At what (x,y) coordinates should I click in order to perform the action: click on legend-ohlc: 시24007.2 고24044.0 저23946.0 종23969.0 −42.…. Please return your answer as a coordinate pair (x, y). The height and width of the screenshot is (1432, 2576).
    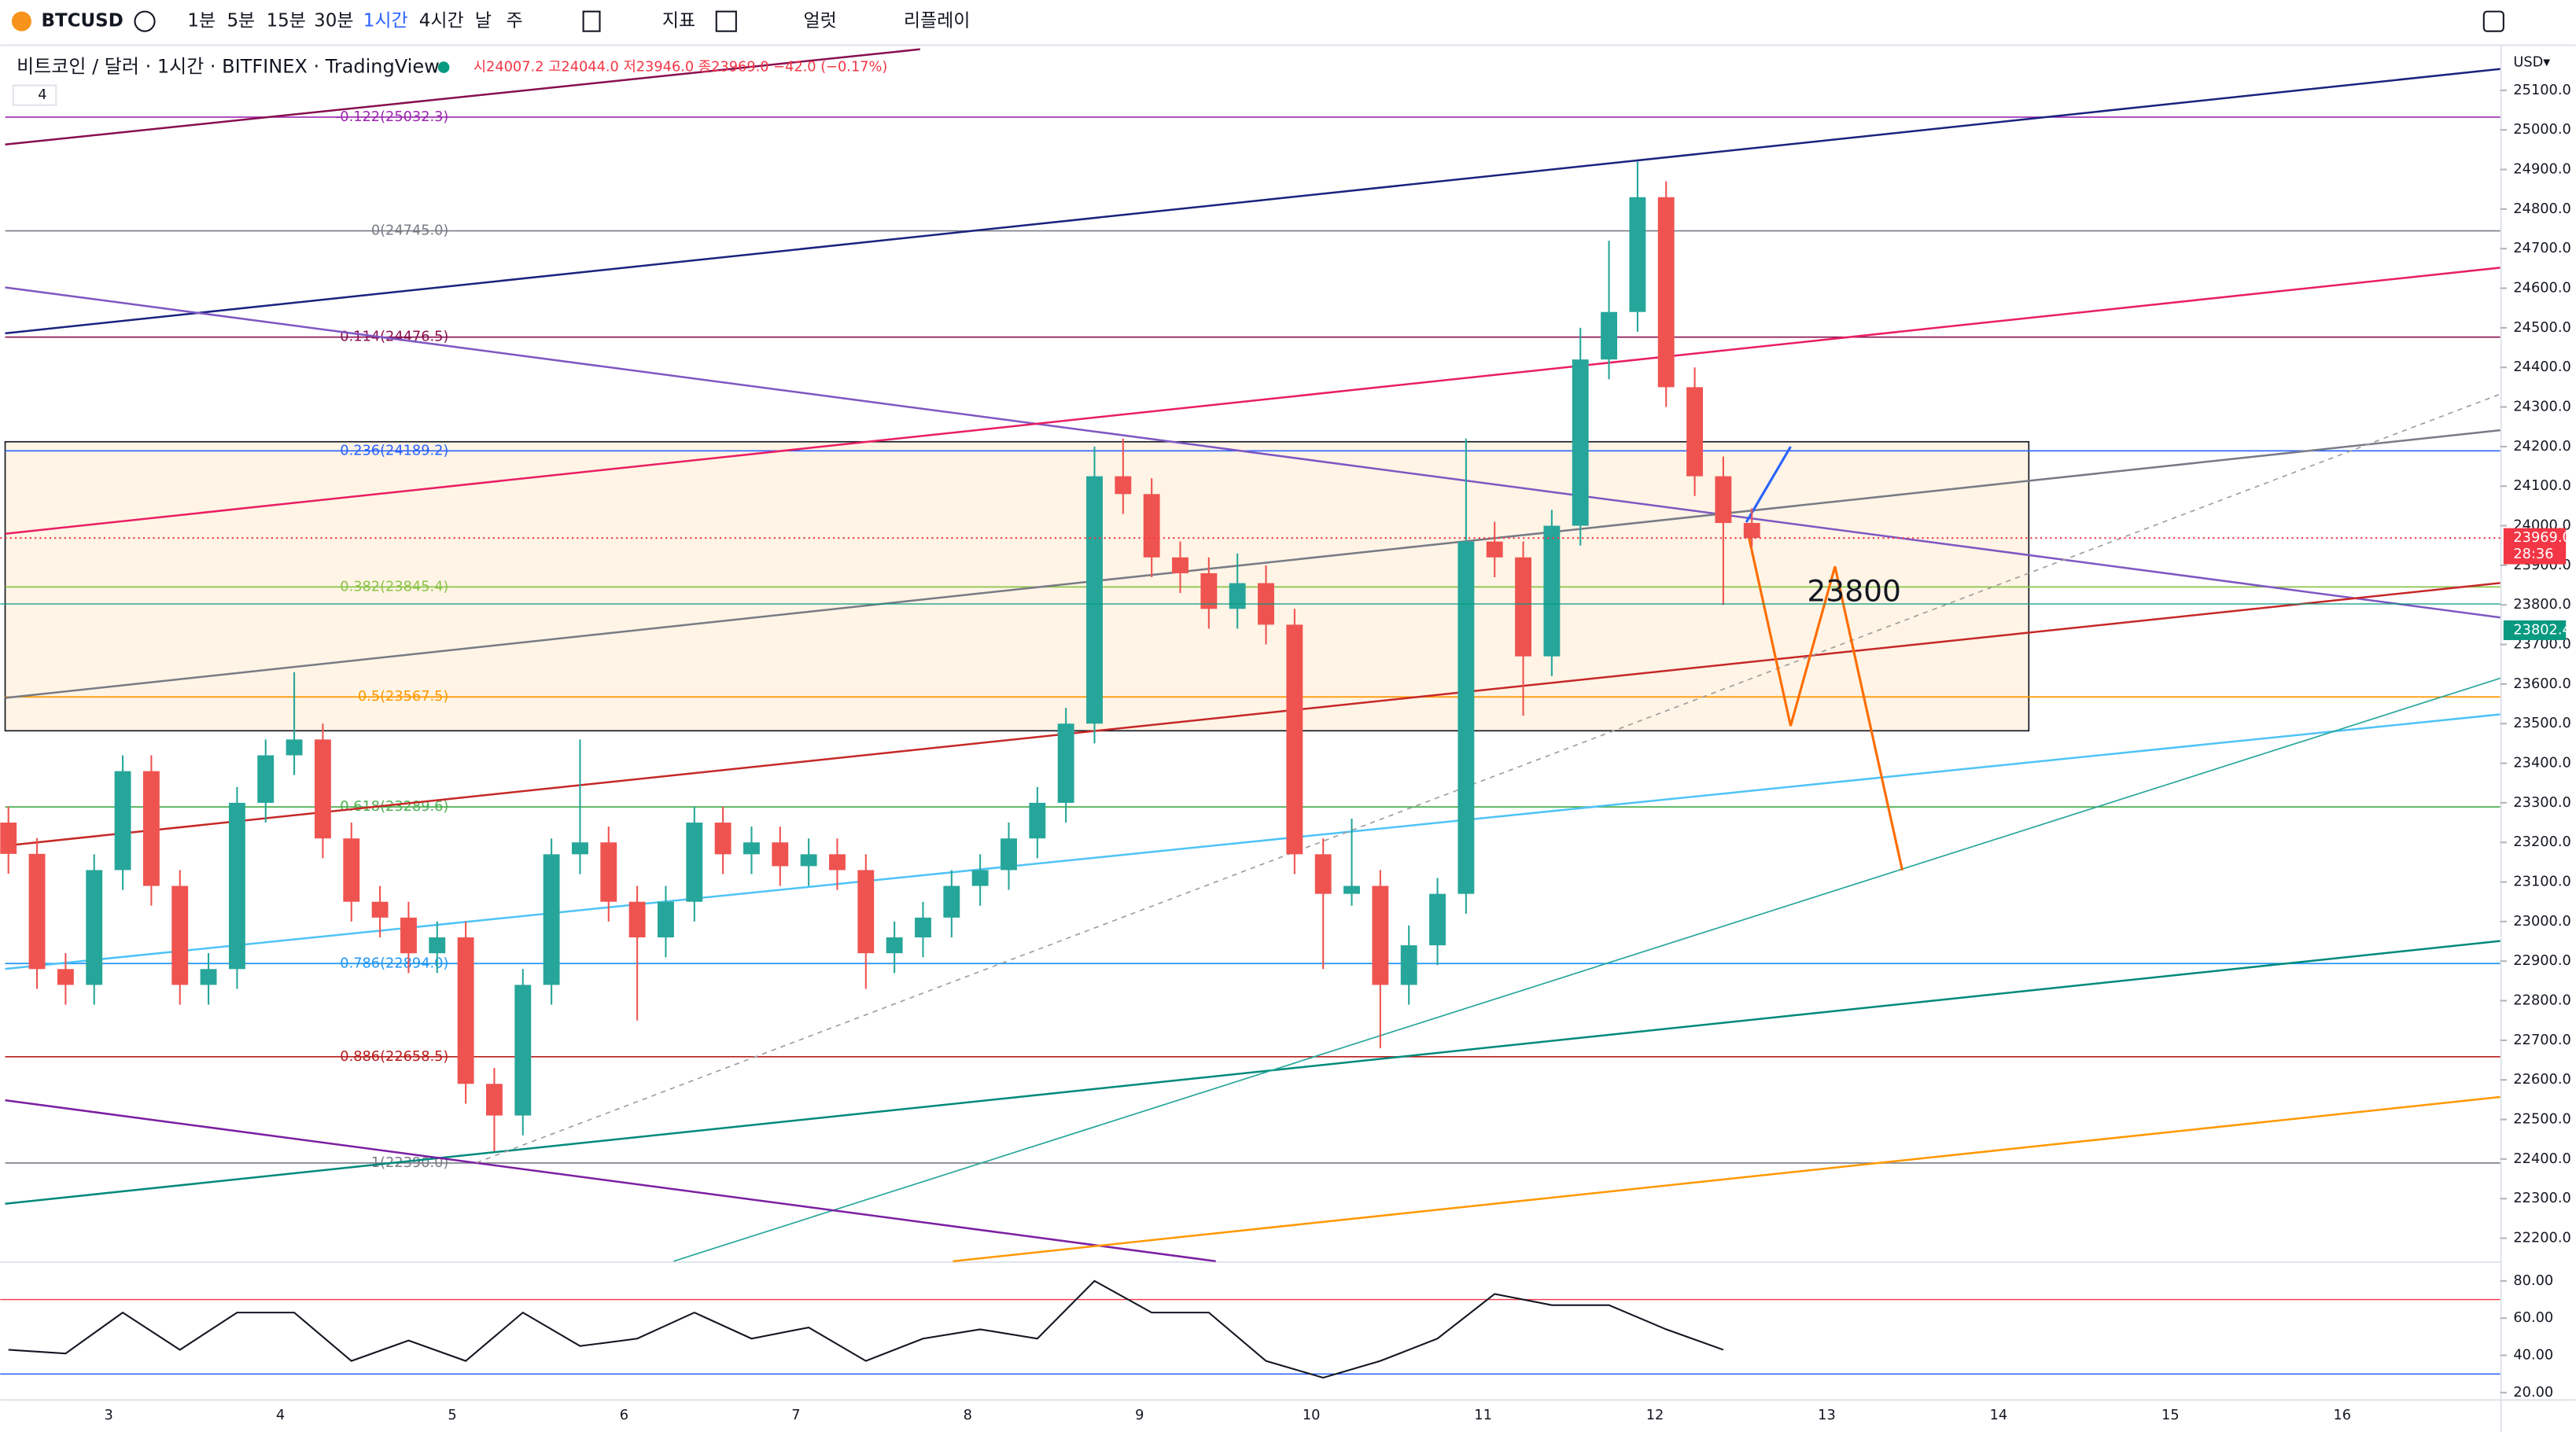
    Looking at the image, I should click on (681, 67).